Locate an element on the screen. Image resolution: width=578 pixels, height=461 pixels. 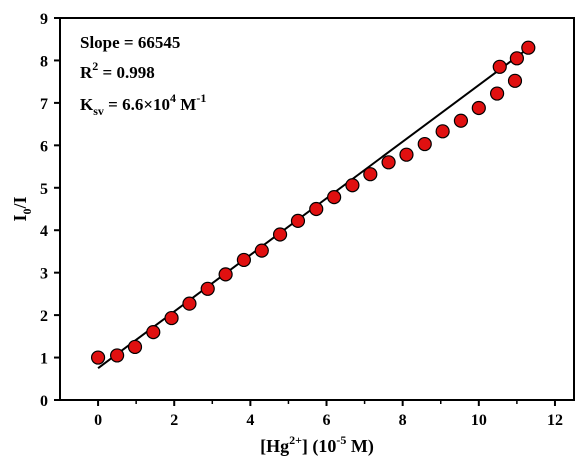
y-tick-label: 4 is located at coordinates (44, 231).